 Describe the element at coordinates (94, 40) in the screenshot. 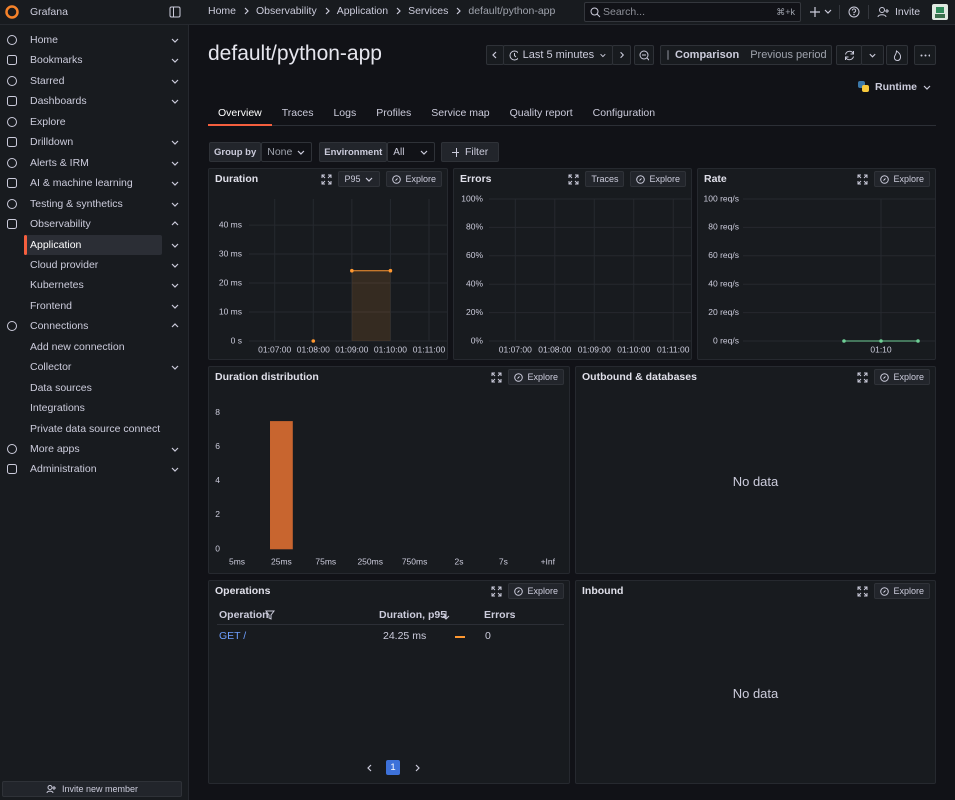

I see `nav-item: Home` at that location.